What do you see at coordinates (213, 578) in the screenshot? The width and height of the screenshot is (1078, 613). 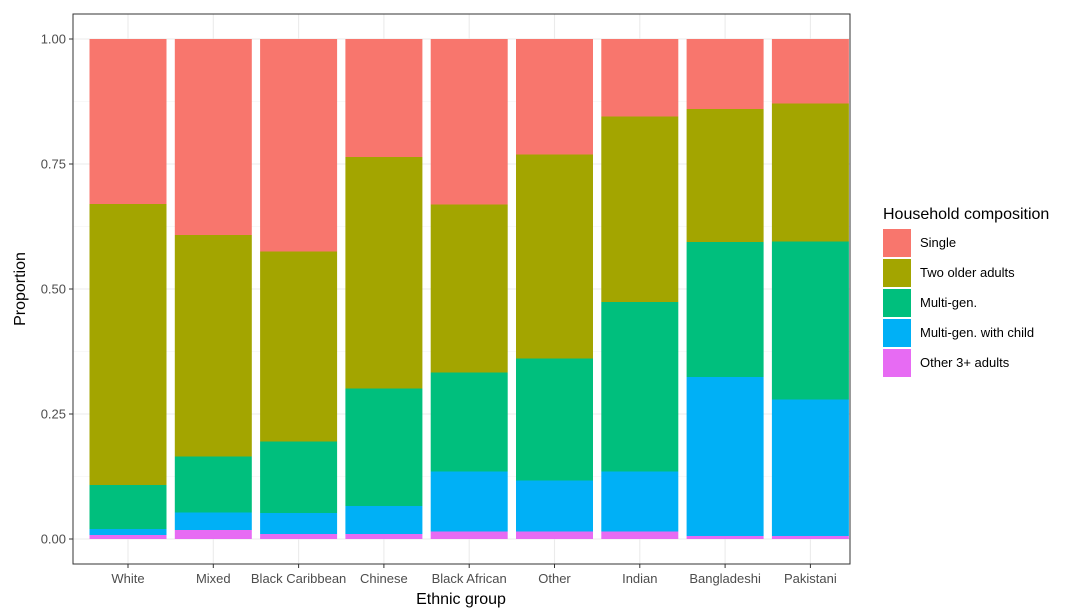 I see `x-tick-label: Mixed` at bounding box center [213, 578].